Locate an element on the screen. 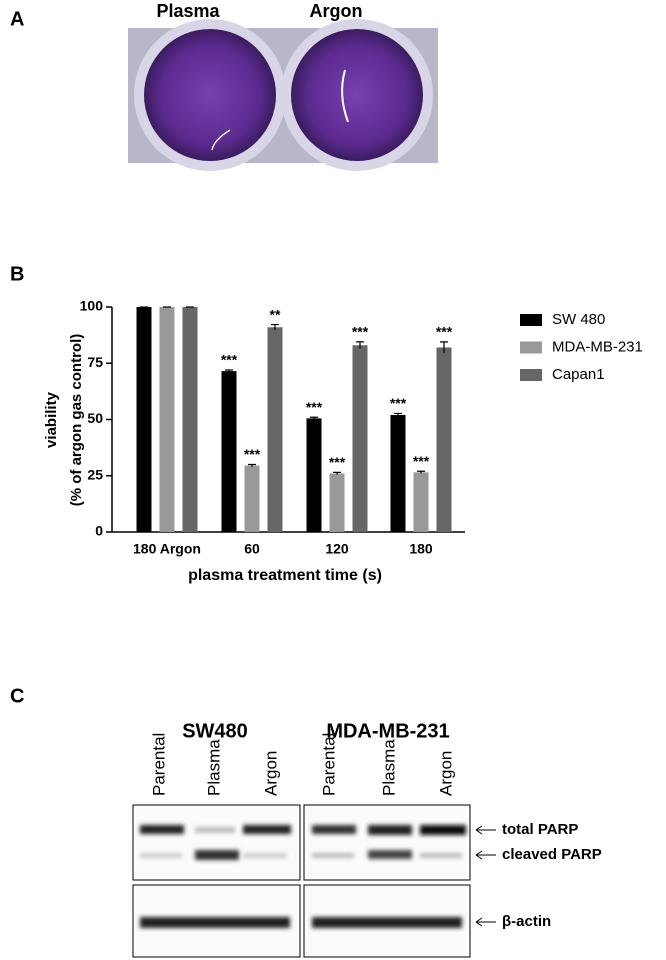 This screenshot has height=960, width=666. panel-label: C is located at coordinates (17, 696).